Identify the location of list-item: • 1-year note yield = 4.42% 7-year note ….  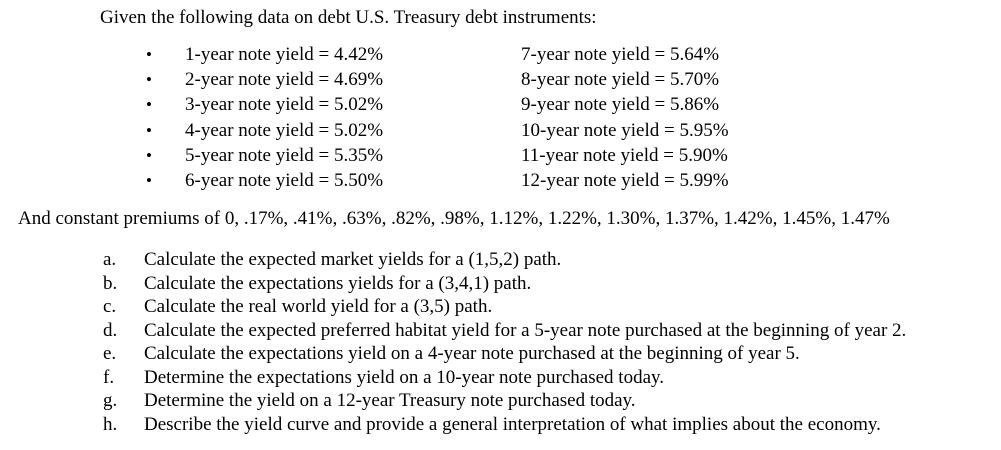
(500, 54).